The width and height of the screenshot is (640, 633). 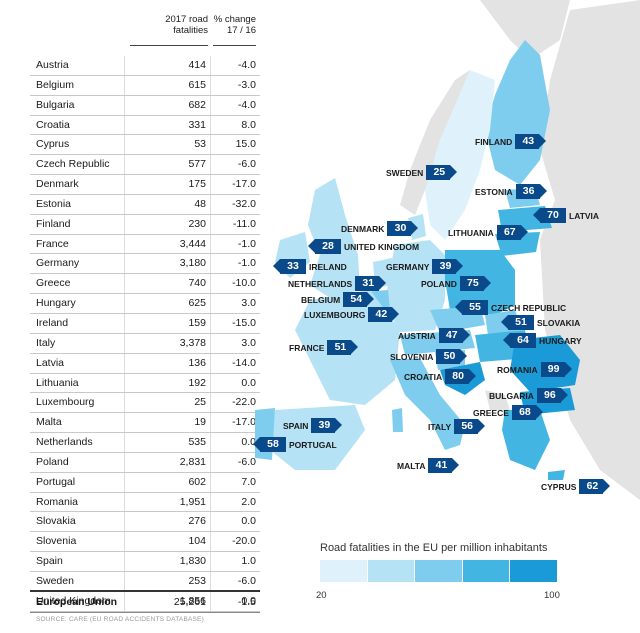 What do you see at coordinates (519, 340) in the screenshot?
I see `map-label-value: 64` at bounding box center [519, 340].